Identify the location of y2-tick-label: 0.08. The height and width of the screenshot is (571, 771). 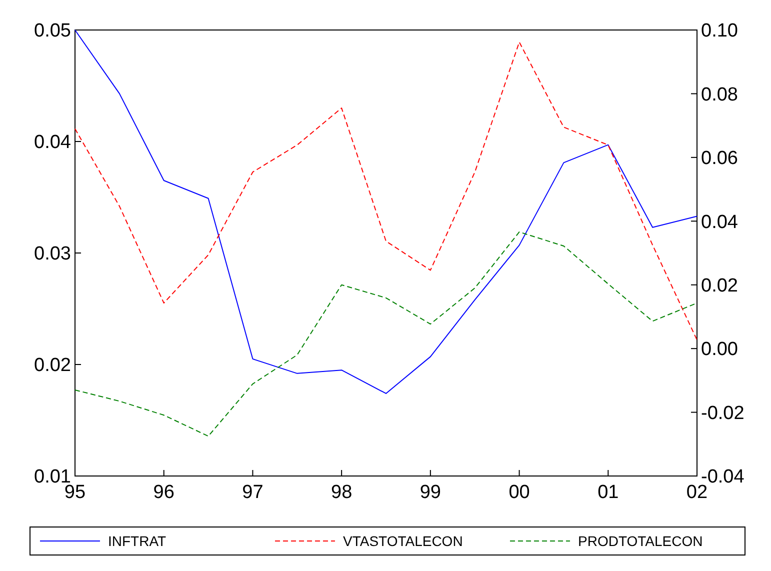
(719, 95).